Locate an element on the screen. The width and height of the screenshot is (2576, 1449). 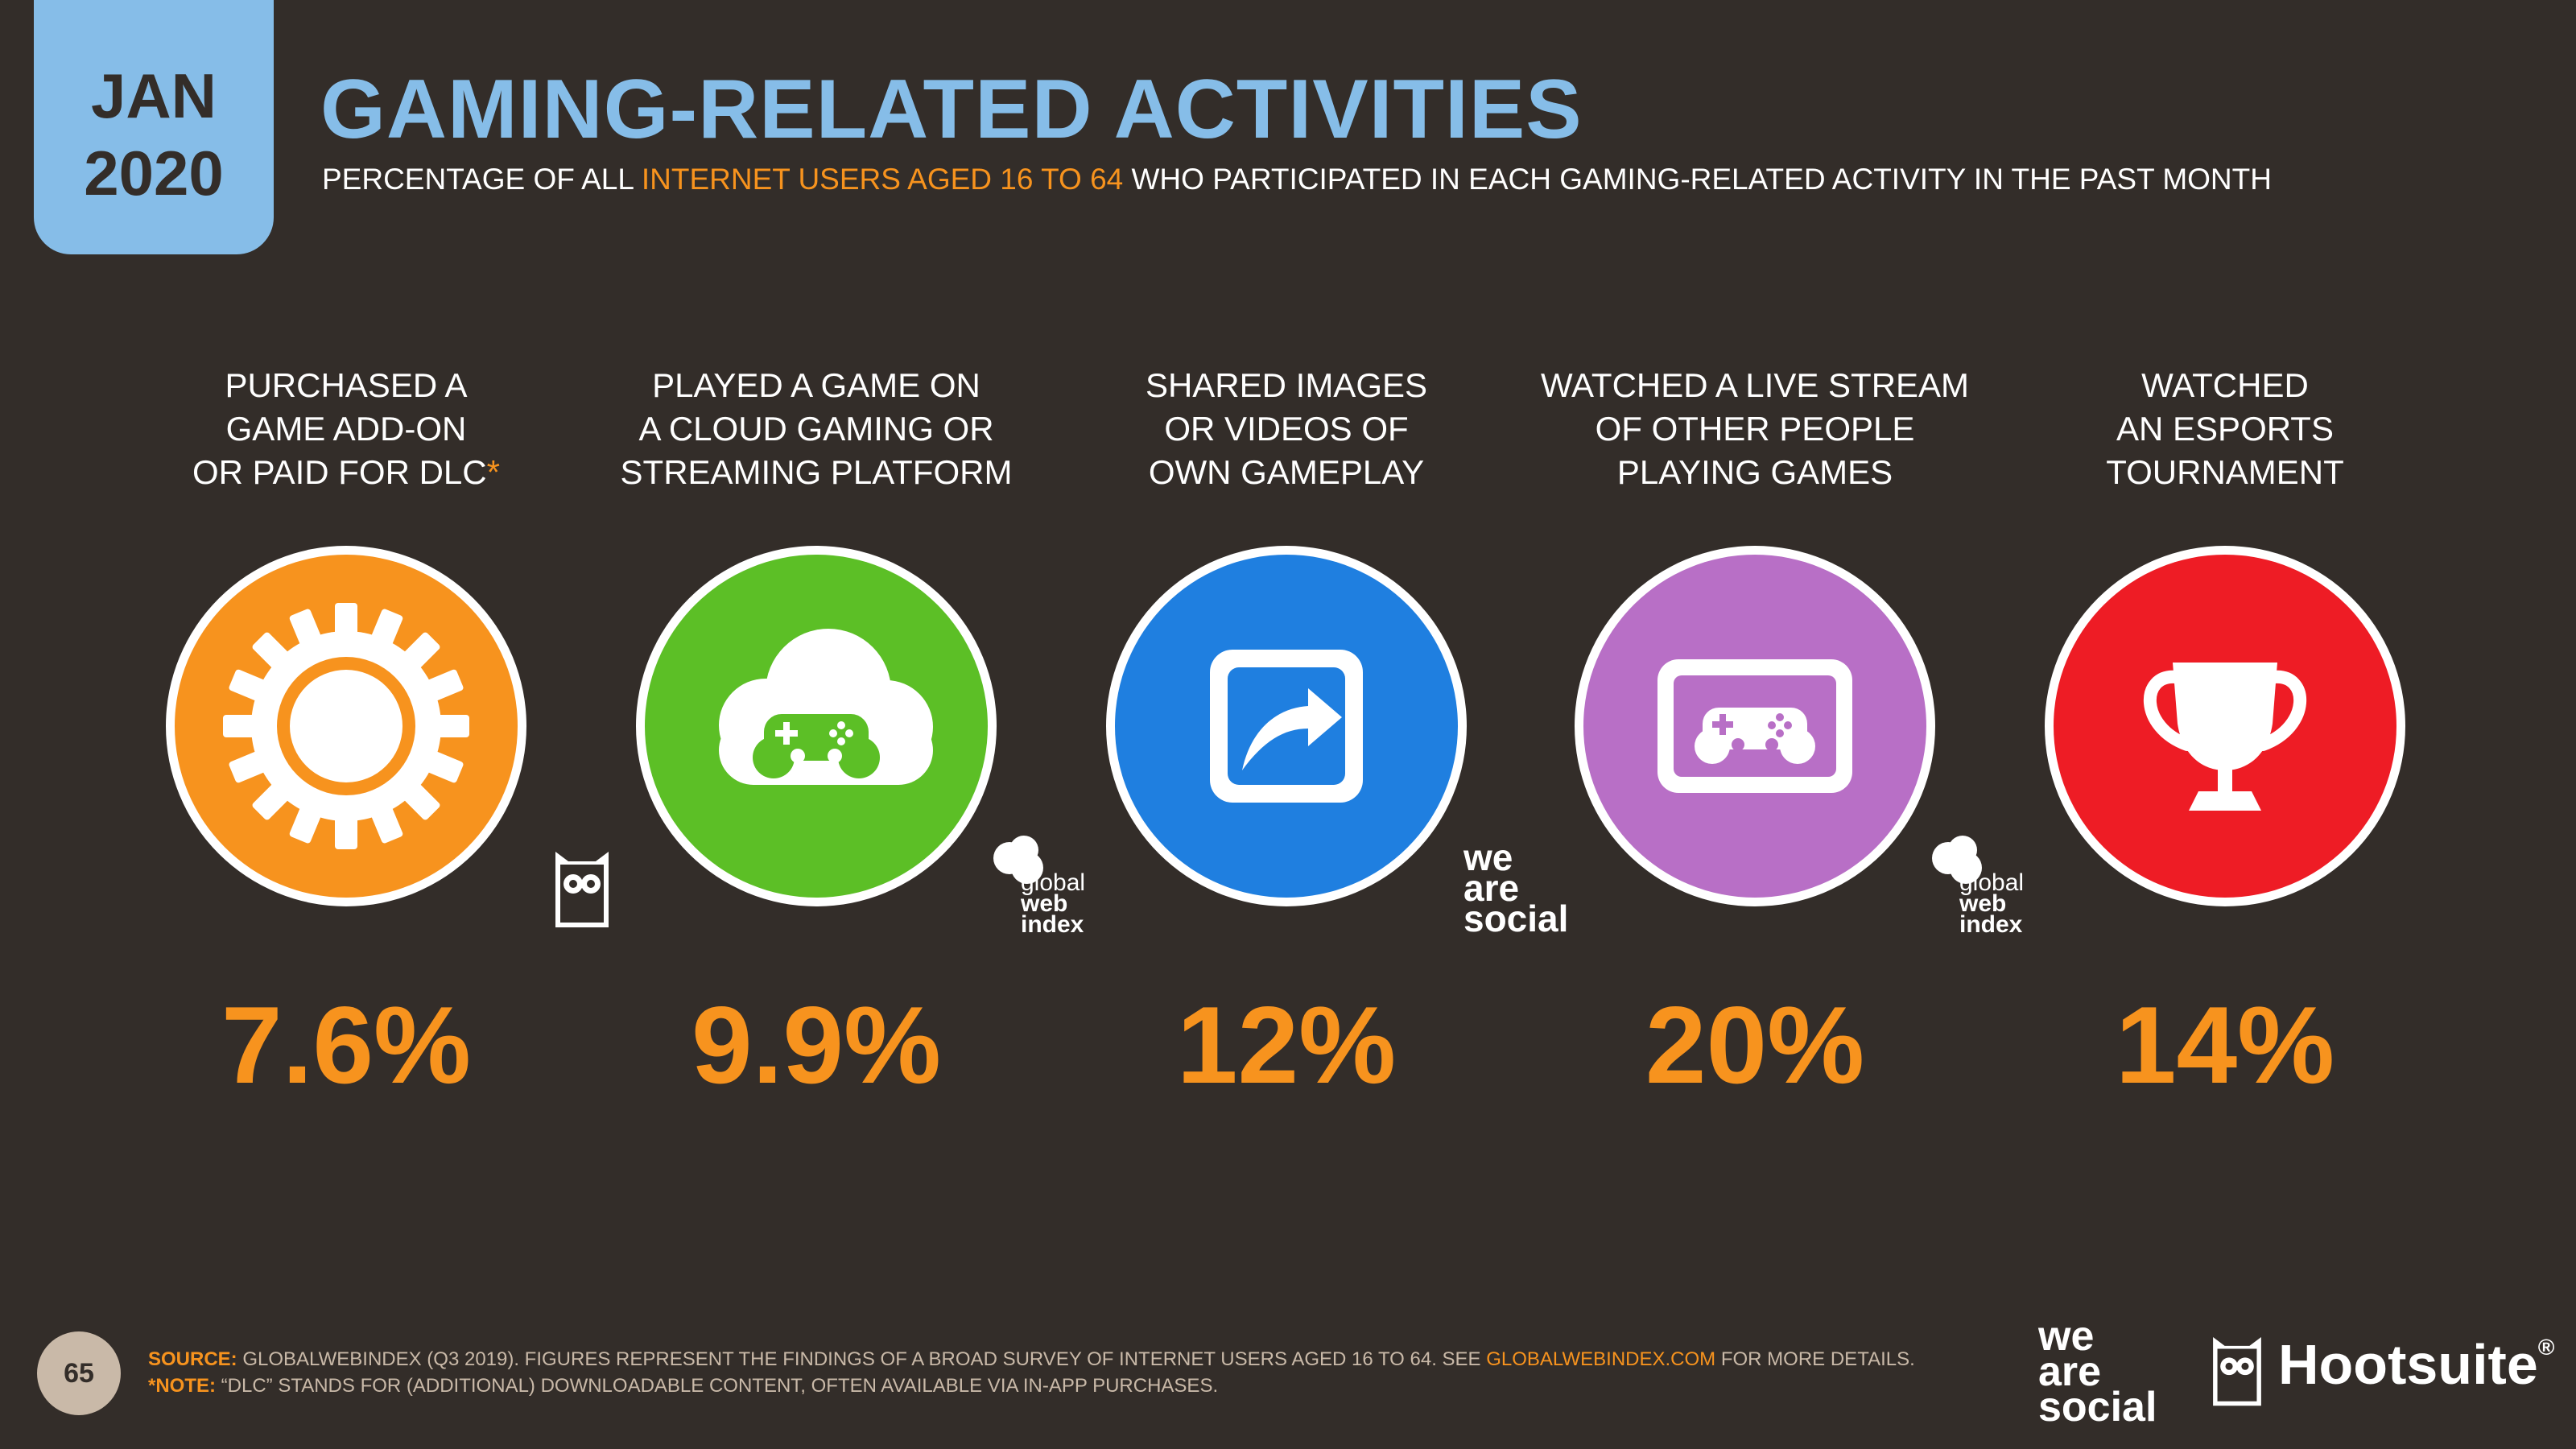
activity-label: PURCHASED A GAME ADD-ON OR PAID FOR DLC* is located at coordinates (346, 429).